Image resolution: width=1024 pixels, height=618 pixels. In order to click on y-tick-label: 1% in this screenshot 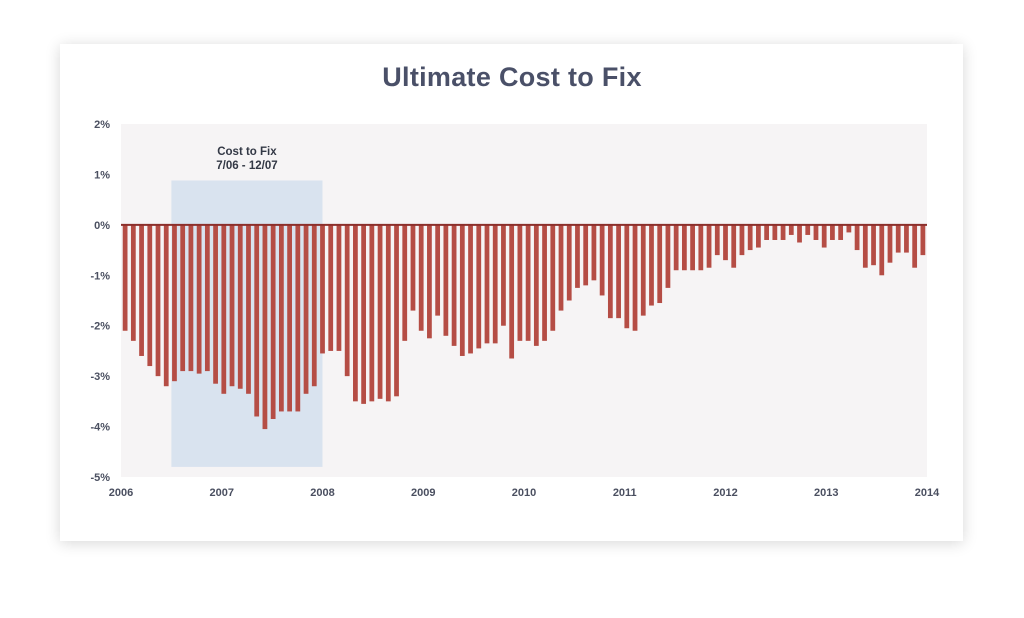, I will do `click(102, 175)`.